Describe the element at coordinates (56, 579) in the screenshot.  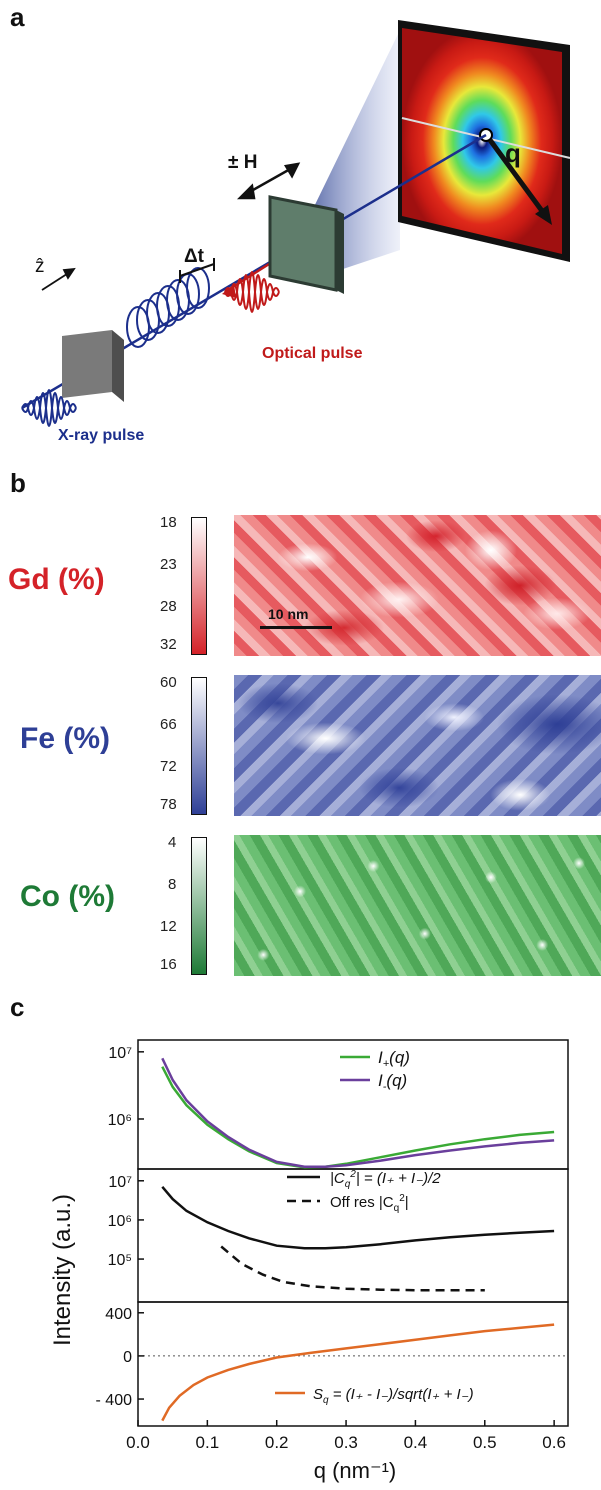
I see `gd-map-label: Gd (%)` at that location.